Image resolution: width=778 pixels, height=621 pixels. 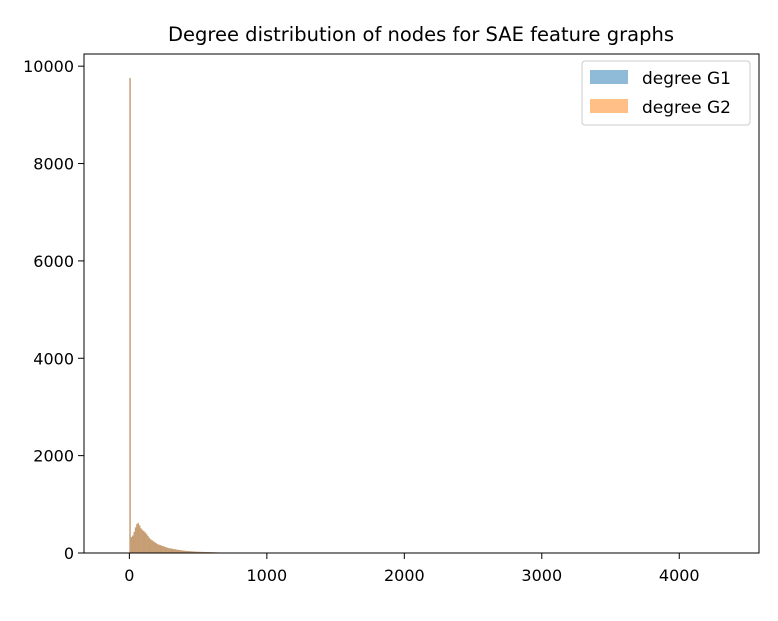 What do you see at coordinates (266, 575) in the screenshot?
I see `x-tick-label: 1000` at bounding box center [266, 575].